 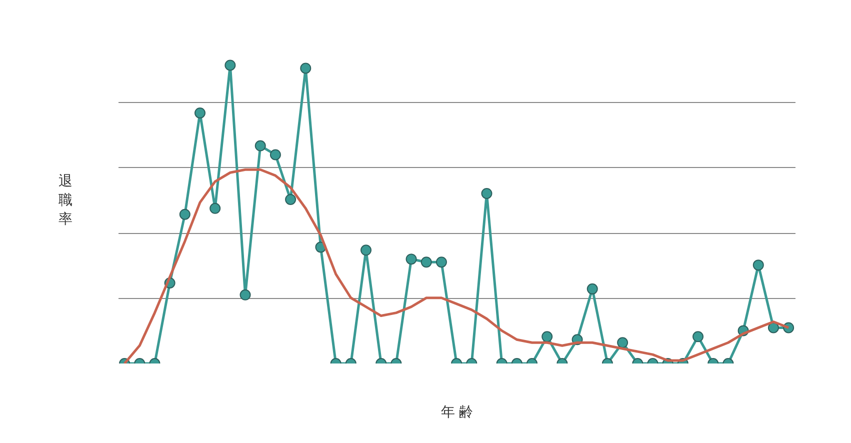 What do you see at coordinates (65, 200) in the screenshot?
I see `y-axis-title: 退職率` at bounding box center [65, 200].